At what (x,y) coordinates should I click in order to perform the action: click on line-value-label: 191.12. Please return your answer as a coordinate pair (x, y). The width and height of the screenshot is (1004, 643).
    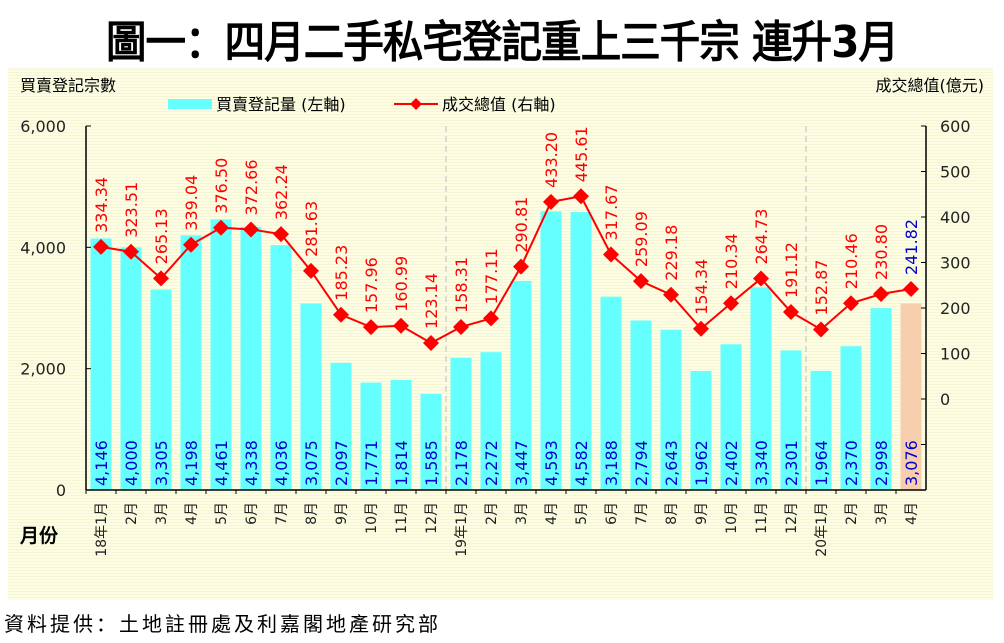
    Looking at the image, I should click on (791, 270).